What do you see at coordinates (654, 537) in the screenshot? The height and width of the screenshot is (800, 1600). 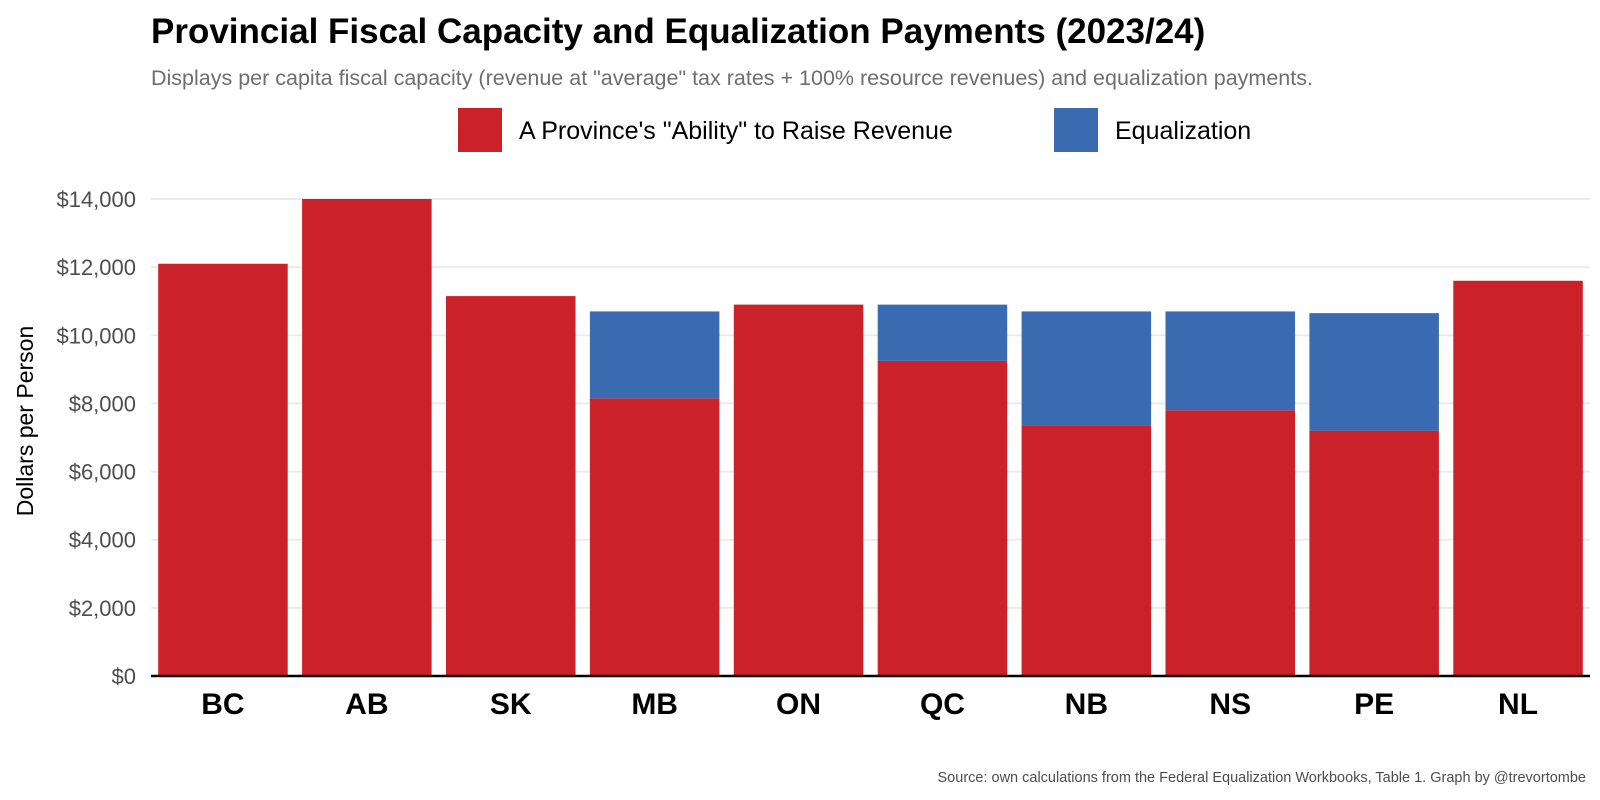 I see `bar-mb-fiscal-capacity` at bounding box center [654, 537].